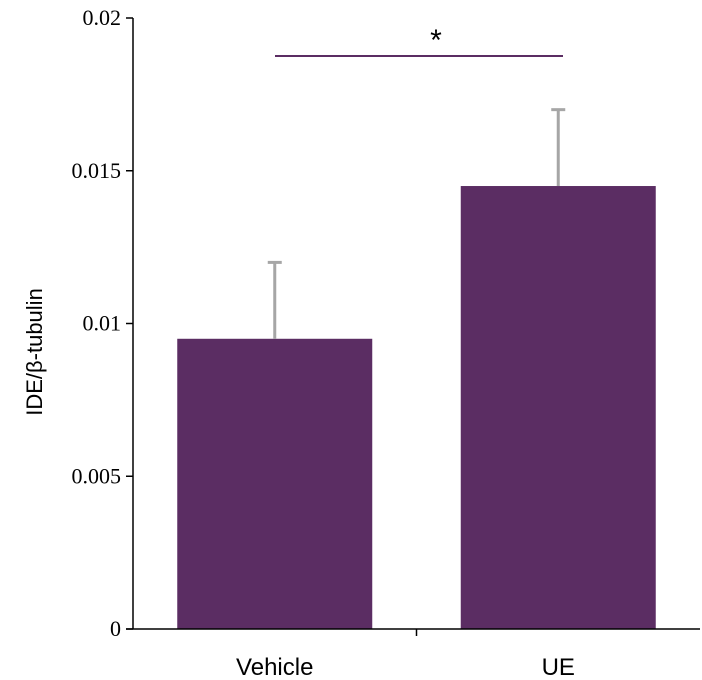 The height and width of the screenshot is (680, 702). What do you see at coordinates (416, 223) in the screenshot?
I see `error-bars` at bounding box center [416, 223].